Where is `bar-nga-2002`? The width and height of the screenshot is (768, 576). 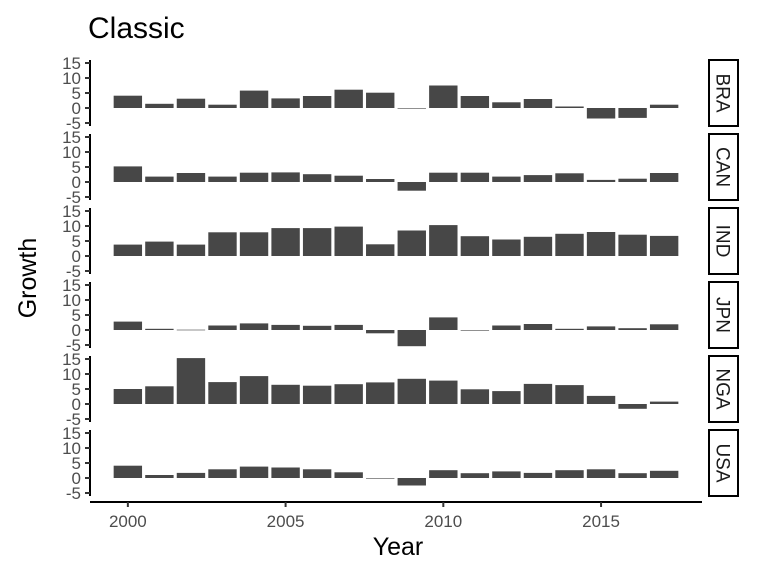 bar-nga-2002 is located at coordinates (191, 381).